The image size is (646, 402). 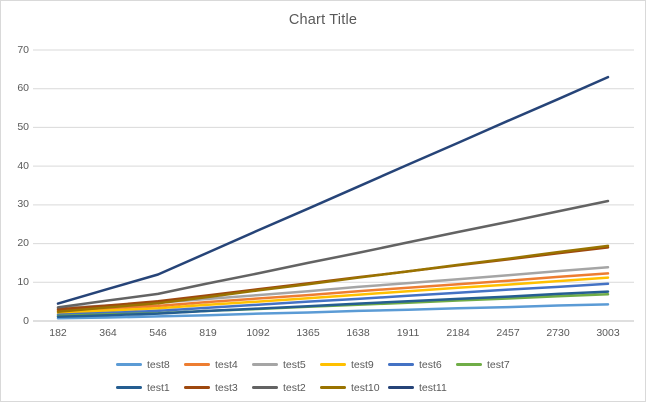 I want to click on series-line-test9, so click(x=333, y=295).